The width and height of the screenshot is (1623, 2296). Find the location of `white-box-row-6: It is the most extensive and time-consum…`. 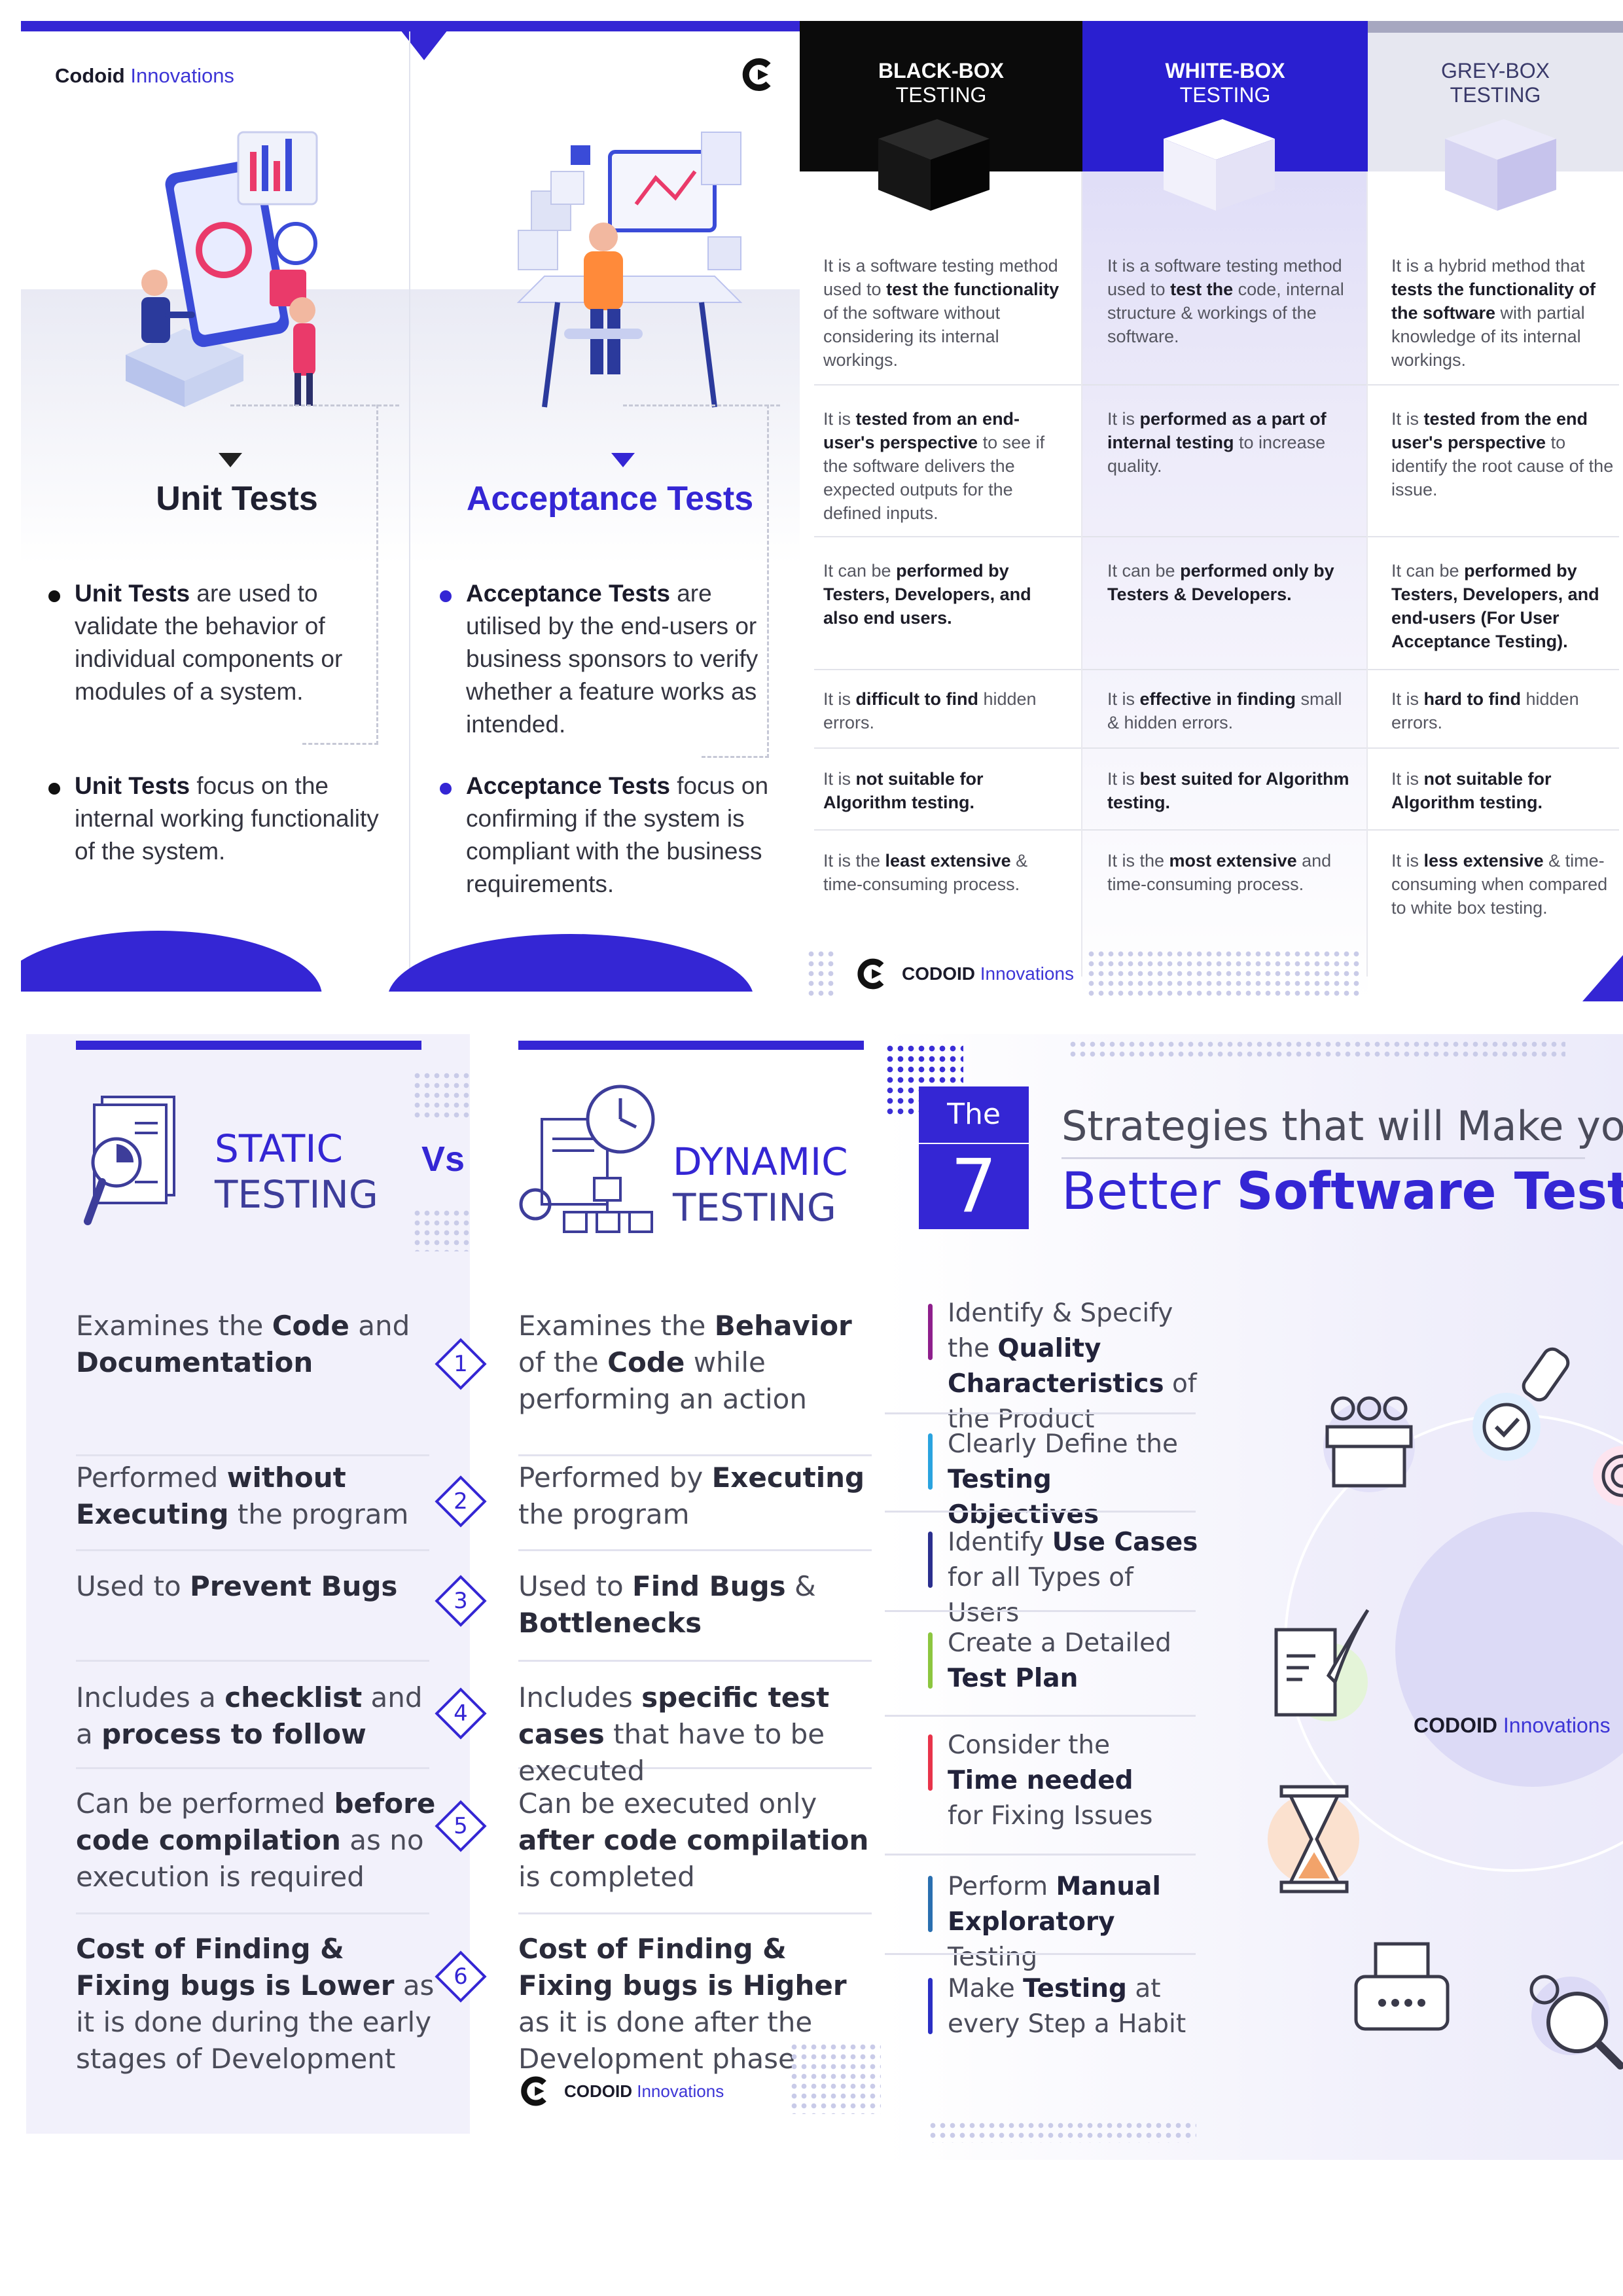

white-box-row-6: It is the most extensive and time-consum… is located at coordinates (1219, 872).